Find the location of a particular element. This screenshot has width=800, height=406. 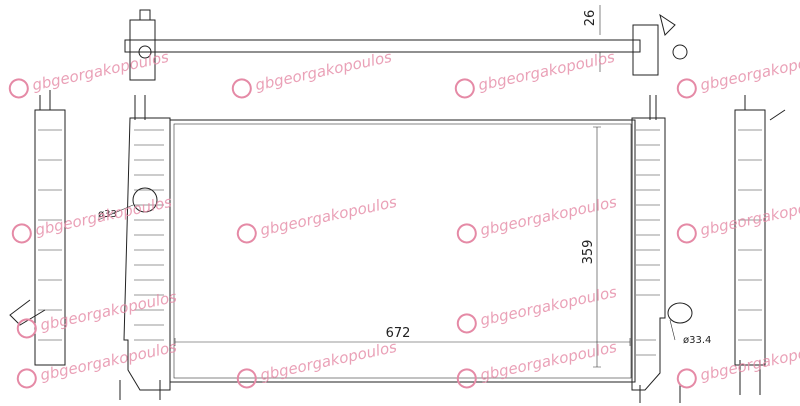

left-tank is located at coordinates (147, 254).